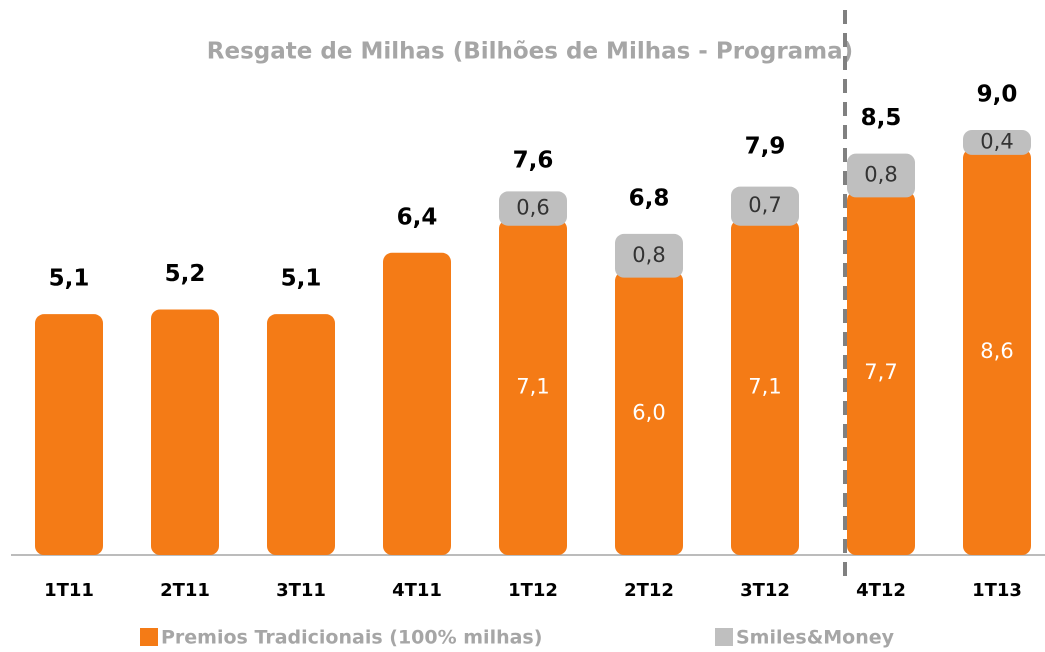 The height and width of the screenshot is (652, 1045). Describe the element at coordinates (351, 638) in the screenshot. I see `legend-label: Premios Tradicionais (100% milhas)` at that location.